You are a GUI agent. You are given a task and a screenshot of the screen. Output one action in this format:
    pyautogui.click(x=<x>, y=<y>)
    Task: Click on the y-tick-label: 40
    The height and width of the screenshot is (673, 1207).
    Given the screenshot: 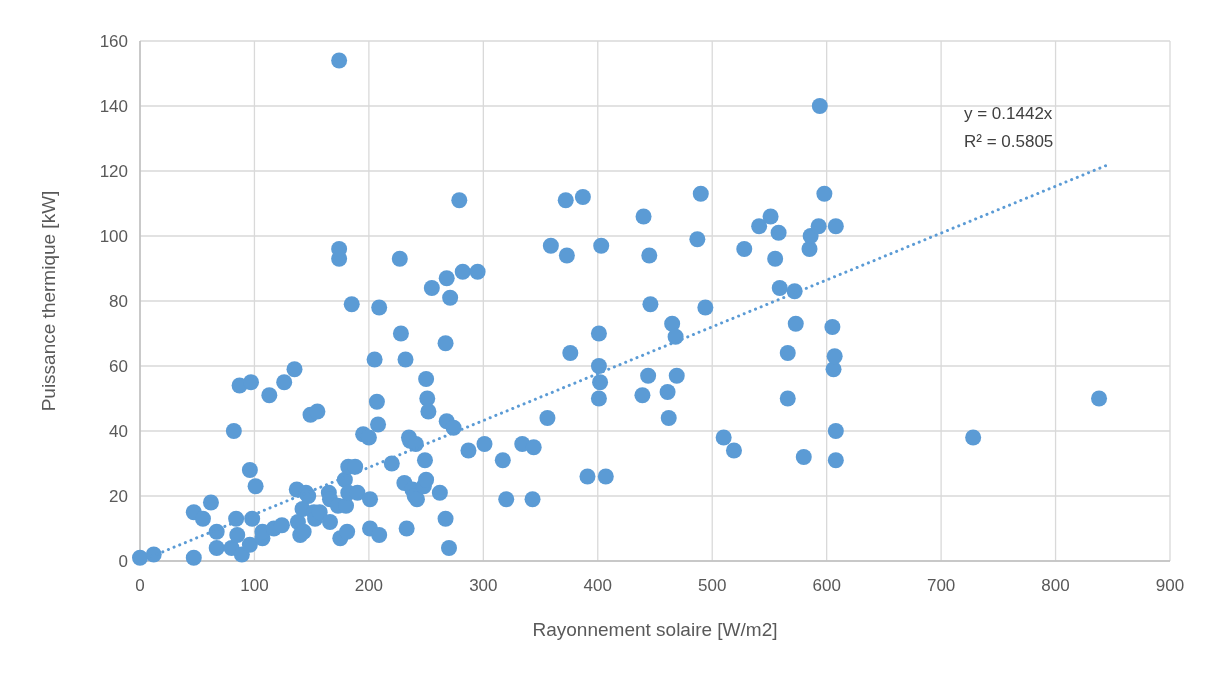 What is the action you would take?
    pyautogui.click(x=118, y=431)
    